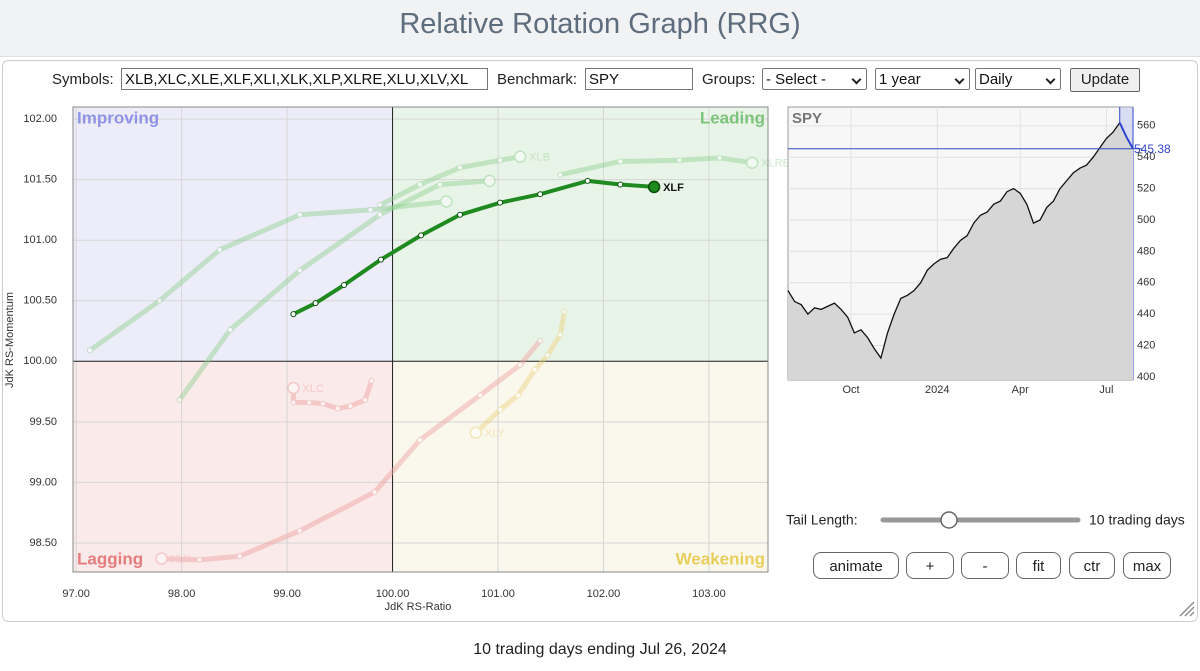 This screenshot has height=671, width=1200. What do you see at coordinates (40, 119) in the screenshot?
I see `y-tick-label: 102.00` at bounding box center [40, 119].